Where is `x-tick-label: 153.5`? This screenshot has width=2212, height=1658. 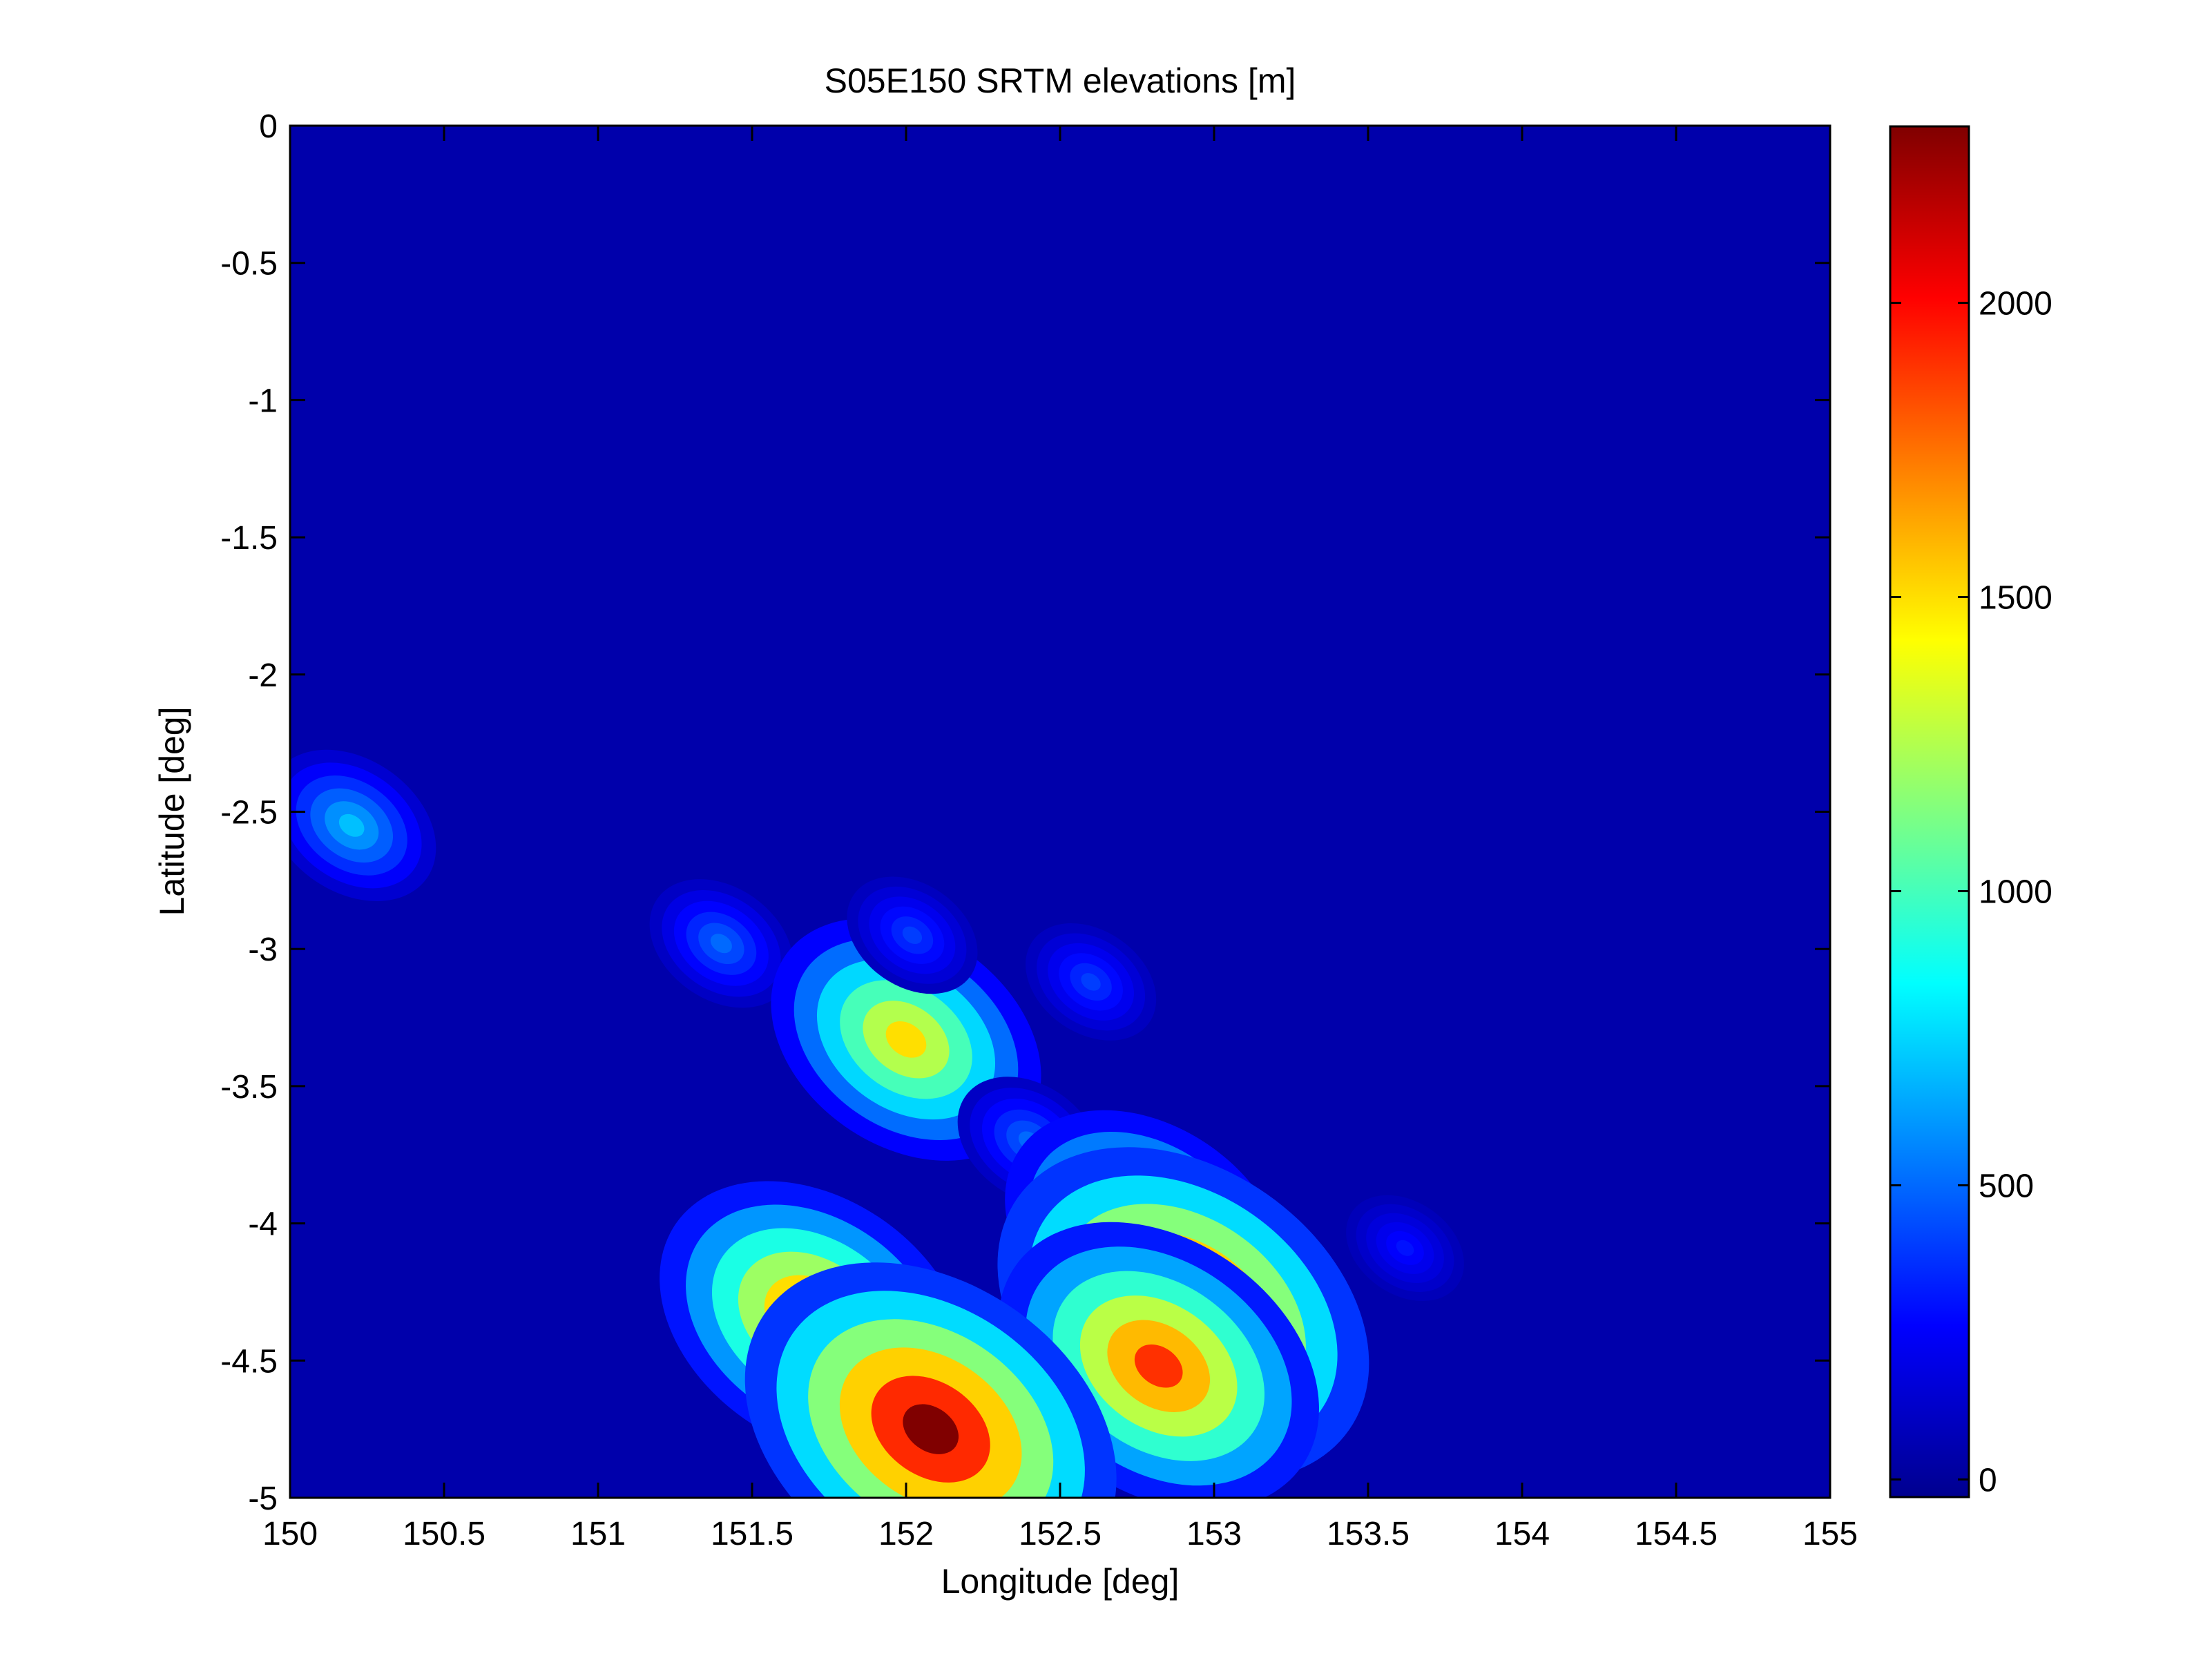
x-tick-label: 153.5 is located at coordinates (1369, 1534).